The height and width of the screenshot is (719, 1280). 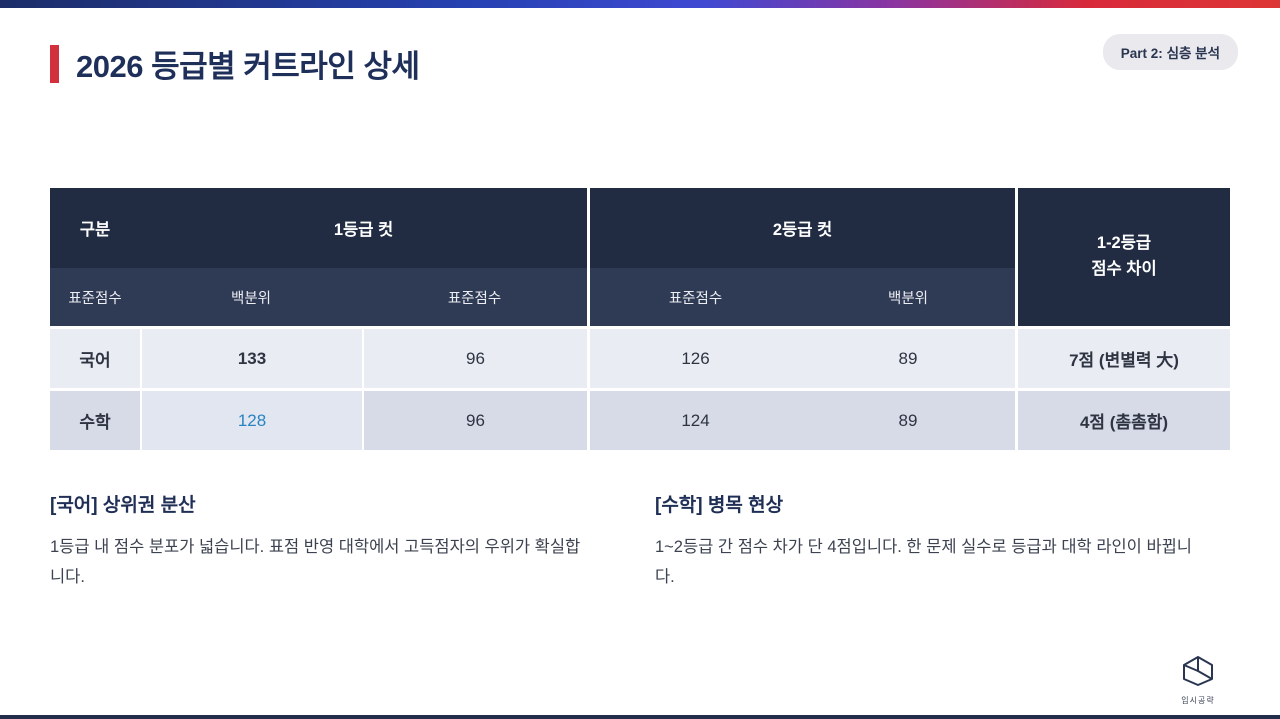 I want to click on table-header-row-2: 표준점수 백분위 표준점수 표준점수 백분위, so click(x=640, y=297).